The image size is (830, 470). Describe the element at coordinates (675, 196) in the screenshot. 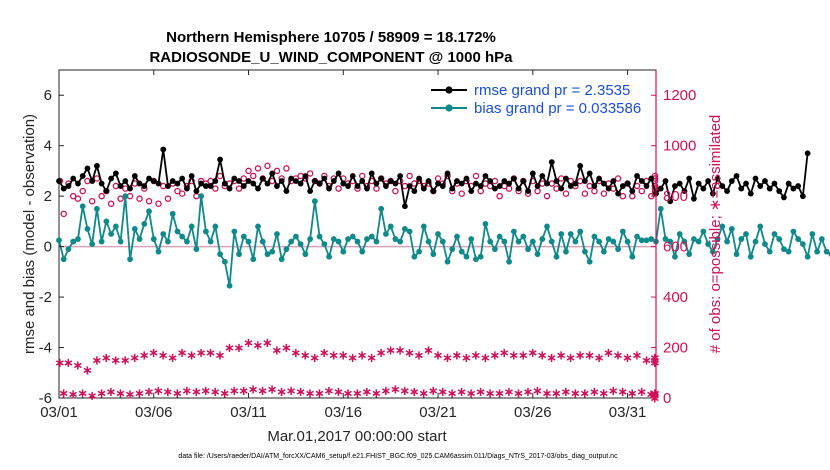

I see `y-tick-label-right: 800` at that location.